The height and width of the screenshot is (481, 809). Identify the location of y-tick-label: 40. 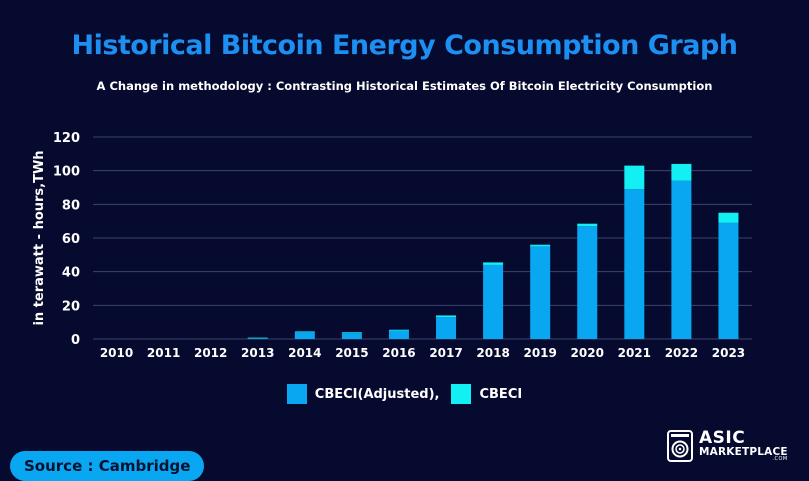
(71, 273).